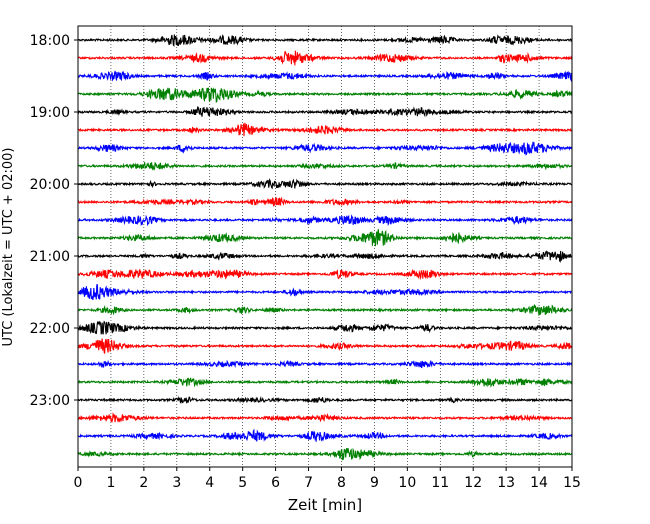  What do you see at coordinates (8, 247) in the screenshot?
I see `y-axis-label: UTC (Lokalzeit = UTC + 02:00)` at bounding box center [8, 247].